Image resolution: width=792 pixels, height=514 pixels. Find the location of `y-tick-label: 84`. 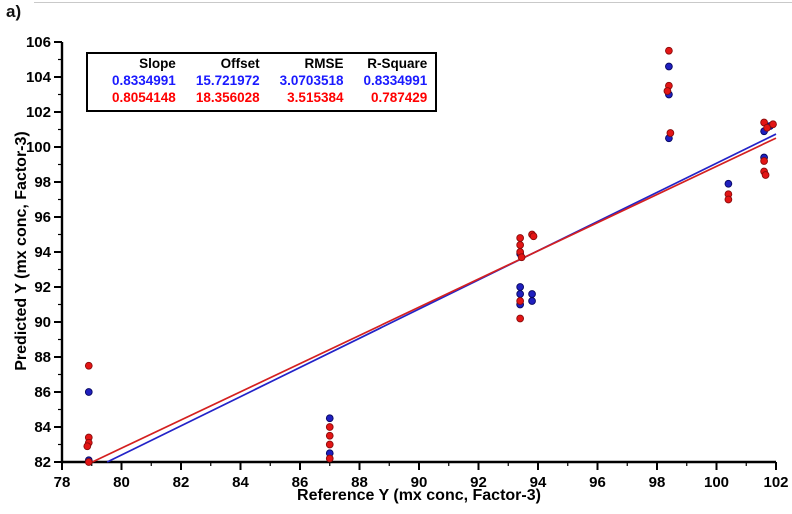

y-tick-label: 84 is located at coordinates (42, 427).